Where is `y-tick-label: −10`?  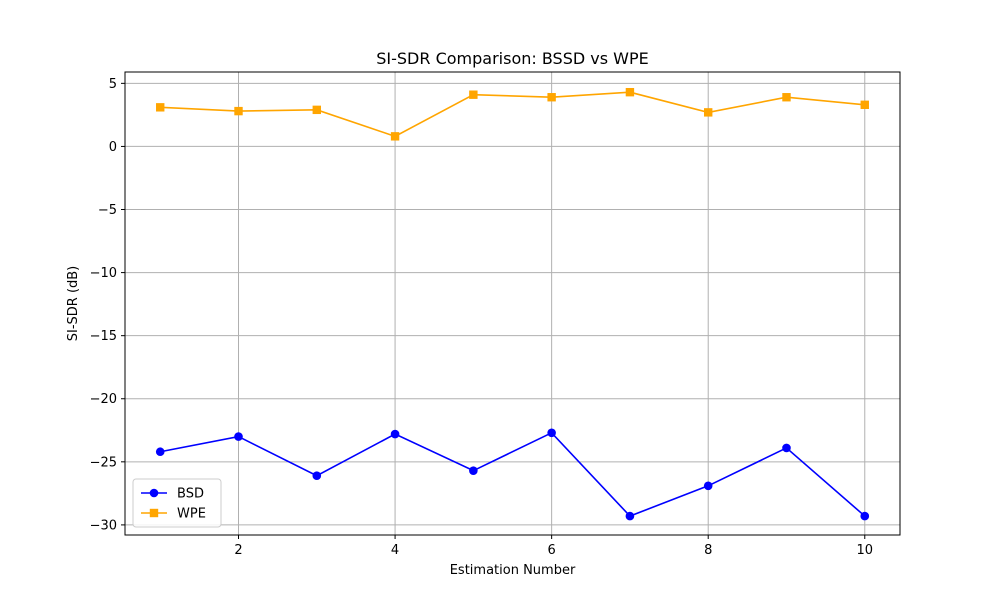
y-tick-label: −10 is located at coordinates (103, 273).